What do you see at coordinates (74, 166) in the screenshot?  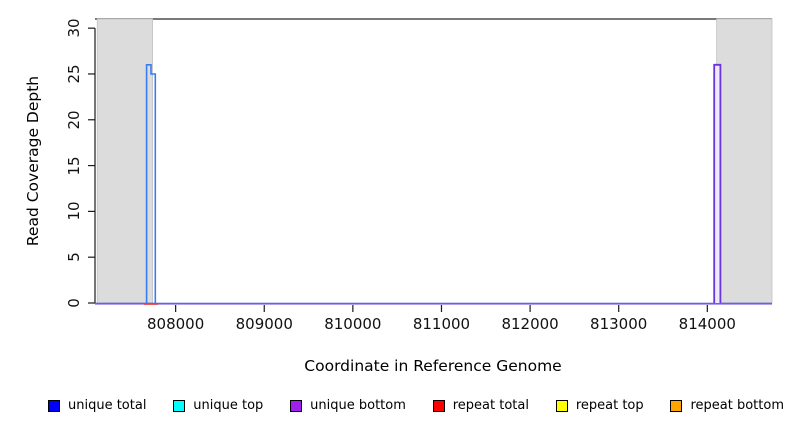 I see `y-tick-label: 15` at bounding box center [74, 166].